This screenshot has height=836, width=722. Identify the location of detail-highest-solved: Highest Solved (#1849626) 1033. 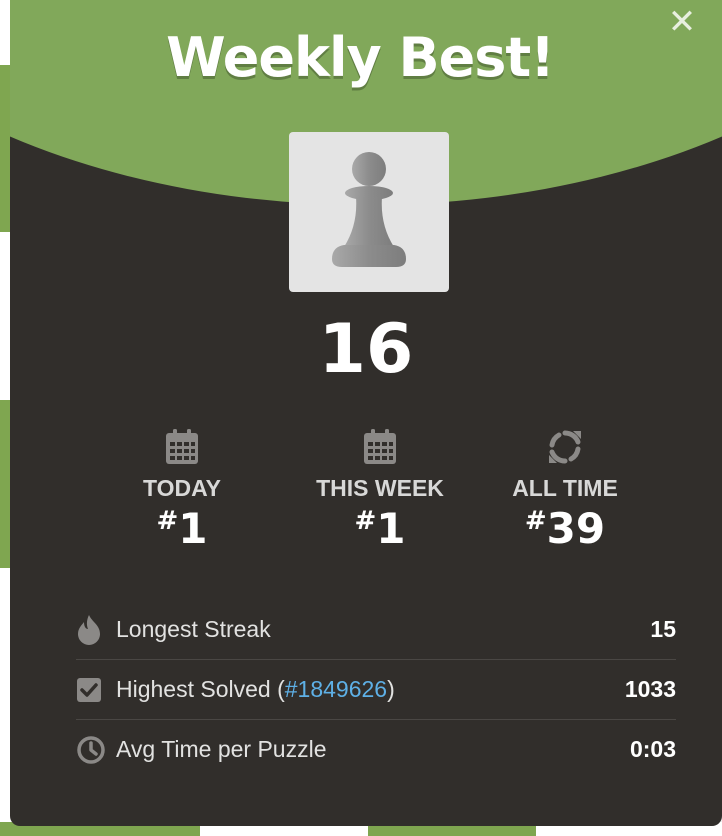
(376, 690).